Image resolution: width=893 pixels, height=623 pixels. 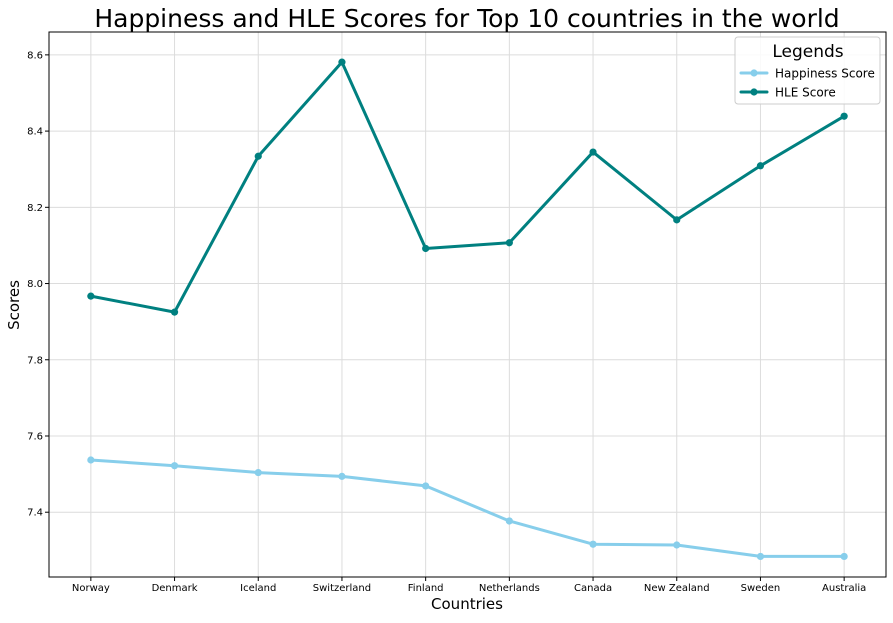 What do you see at coordinates (35, 436) in the screenshot?
I see `y-tick-label: 7.6` at bounding box center [35, 436].